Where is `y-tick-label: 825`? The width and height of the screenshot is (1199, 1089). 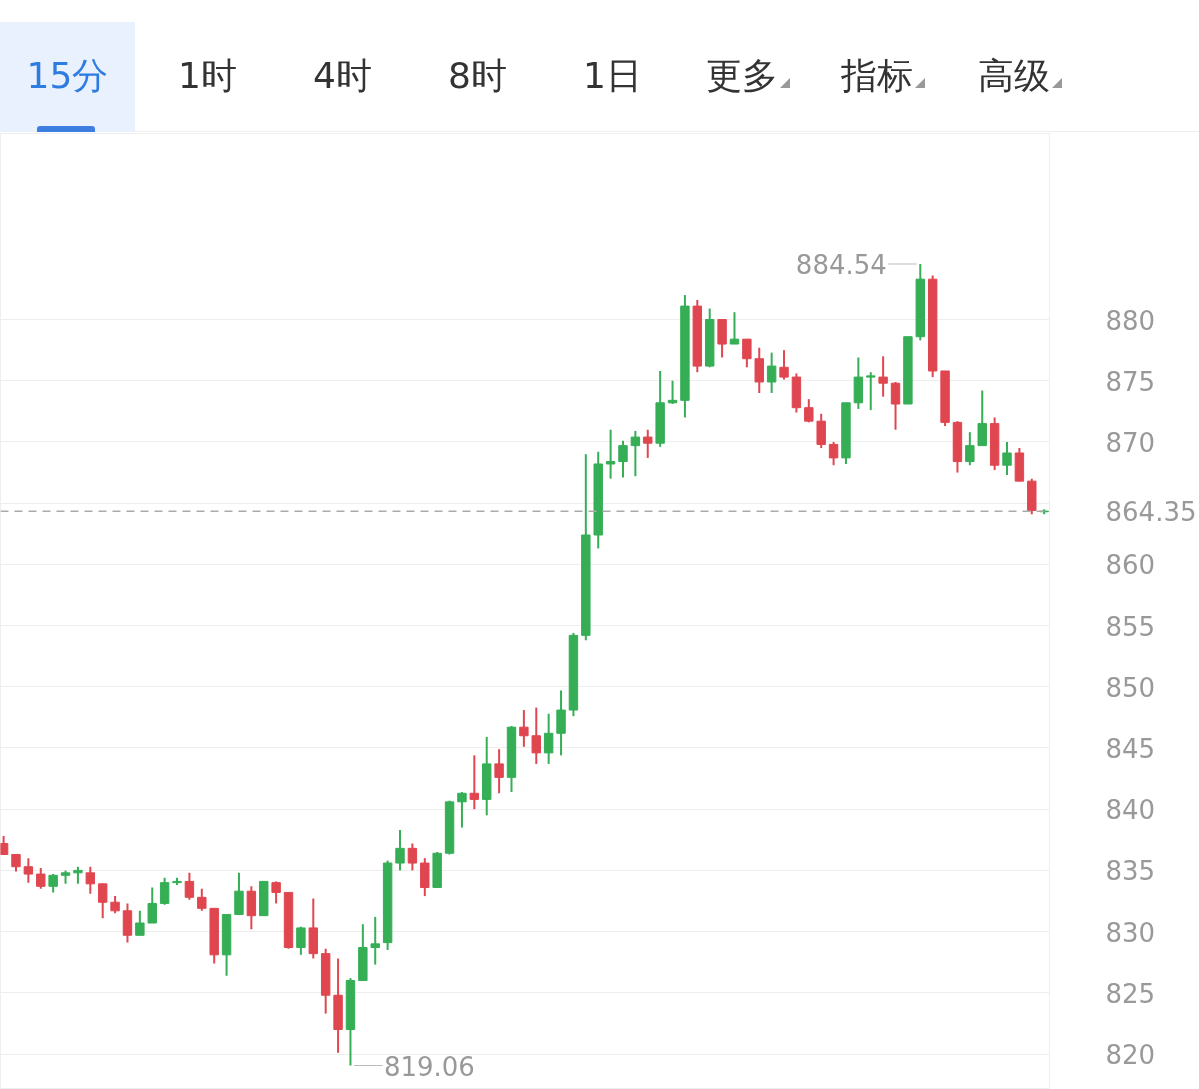 y-tick-label: 825 is located at coordinates (1130, 993).